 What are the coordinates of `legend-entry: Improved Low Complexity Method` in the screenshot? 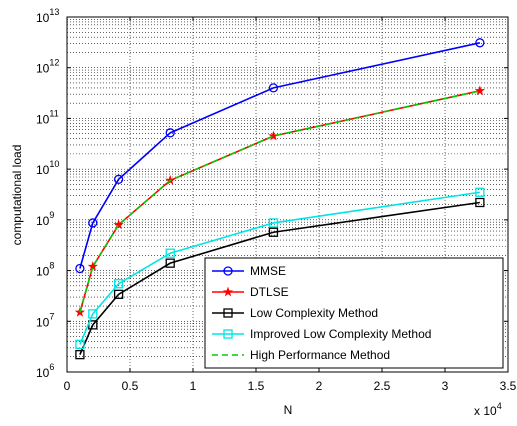 It's located at (321, 334).